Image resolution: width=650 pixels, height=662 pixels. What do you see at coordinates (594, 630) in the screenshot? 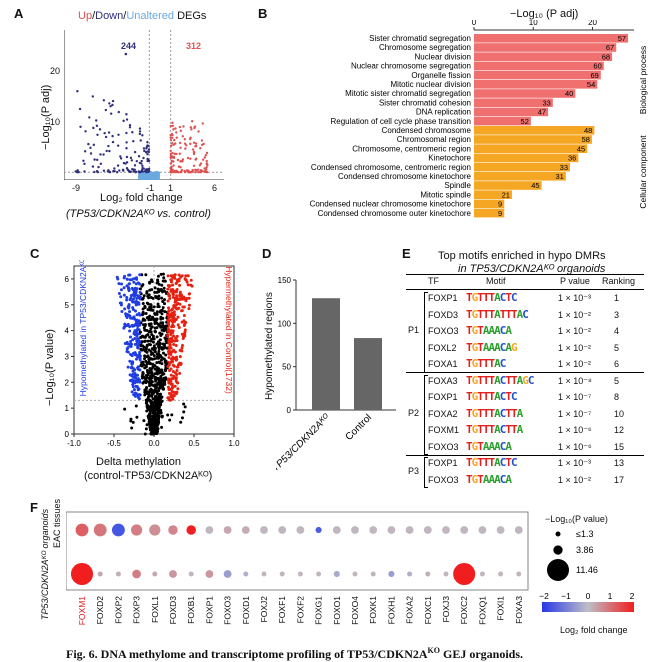
I see `color-legend-title: Log₂ fold change` at bounding box center [594, 630].